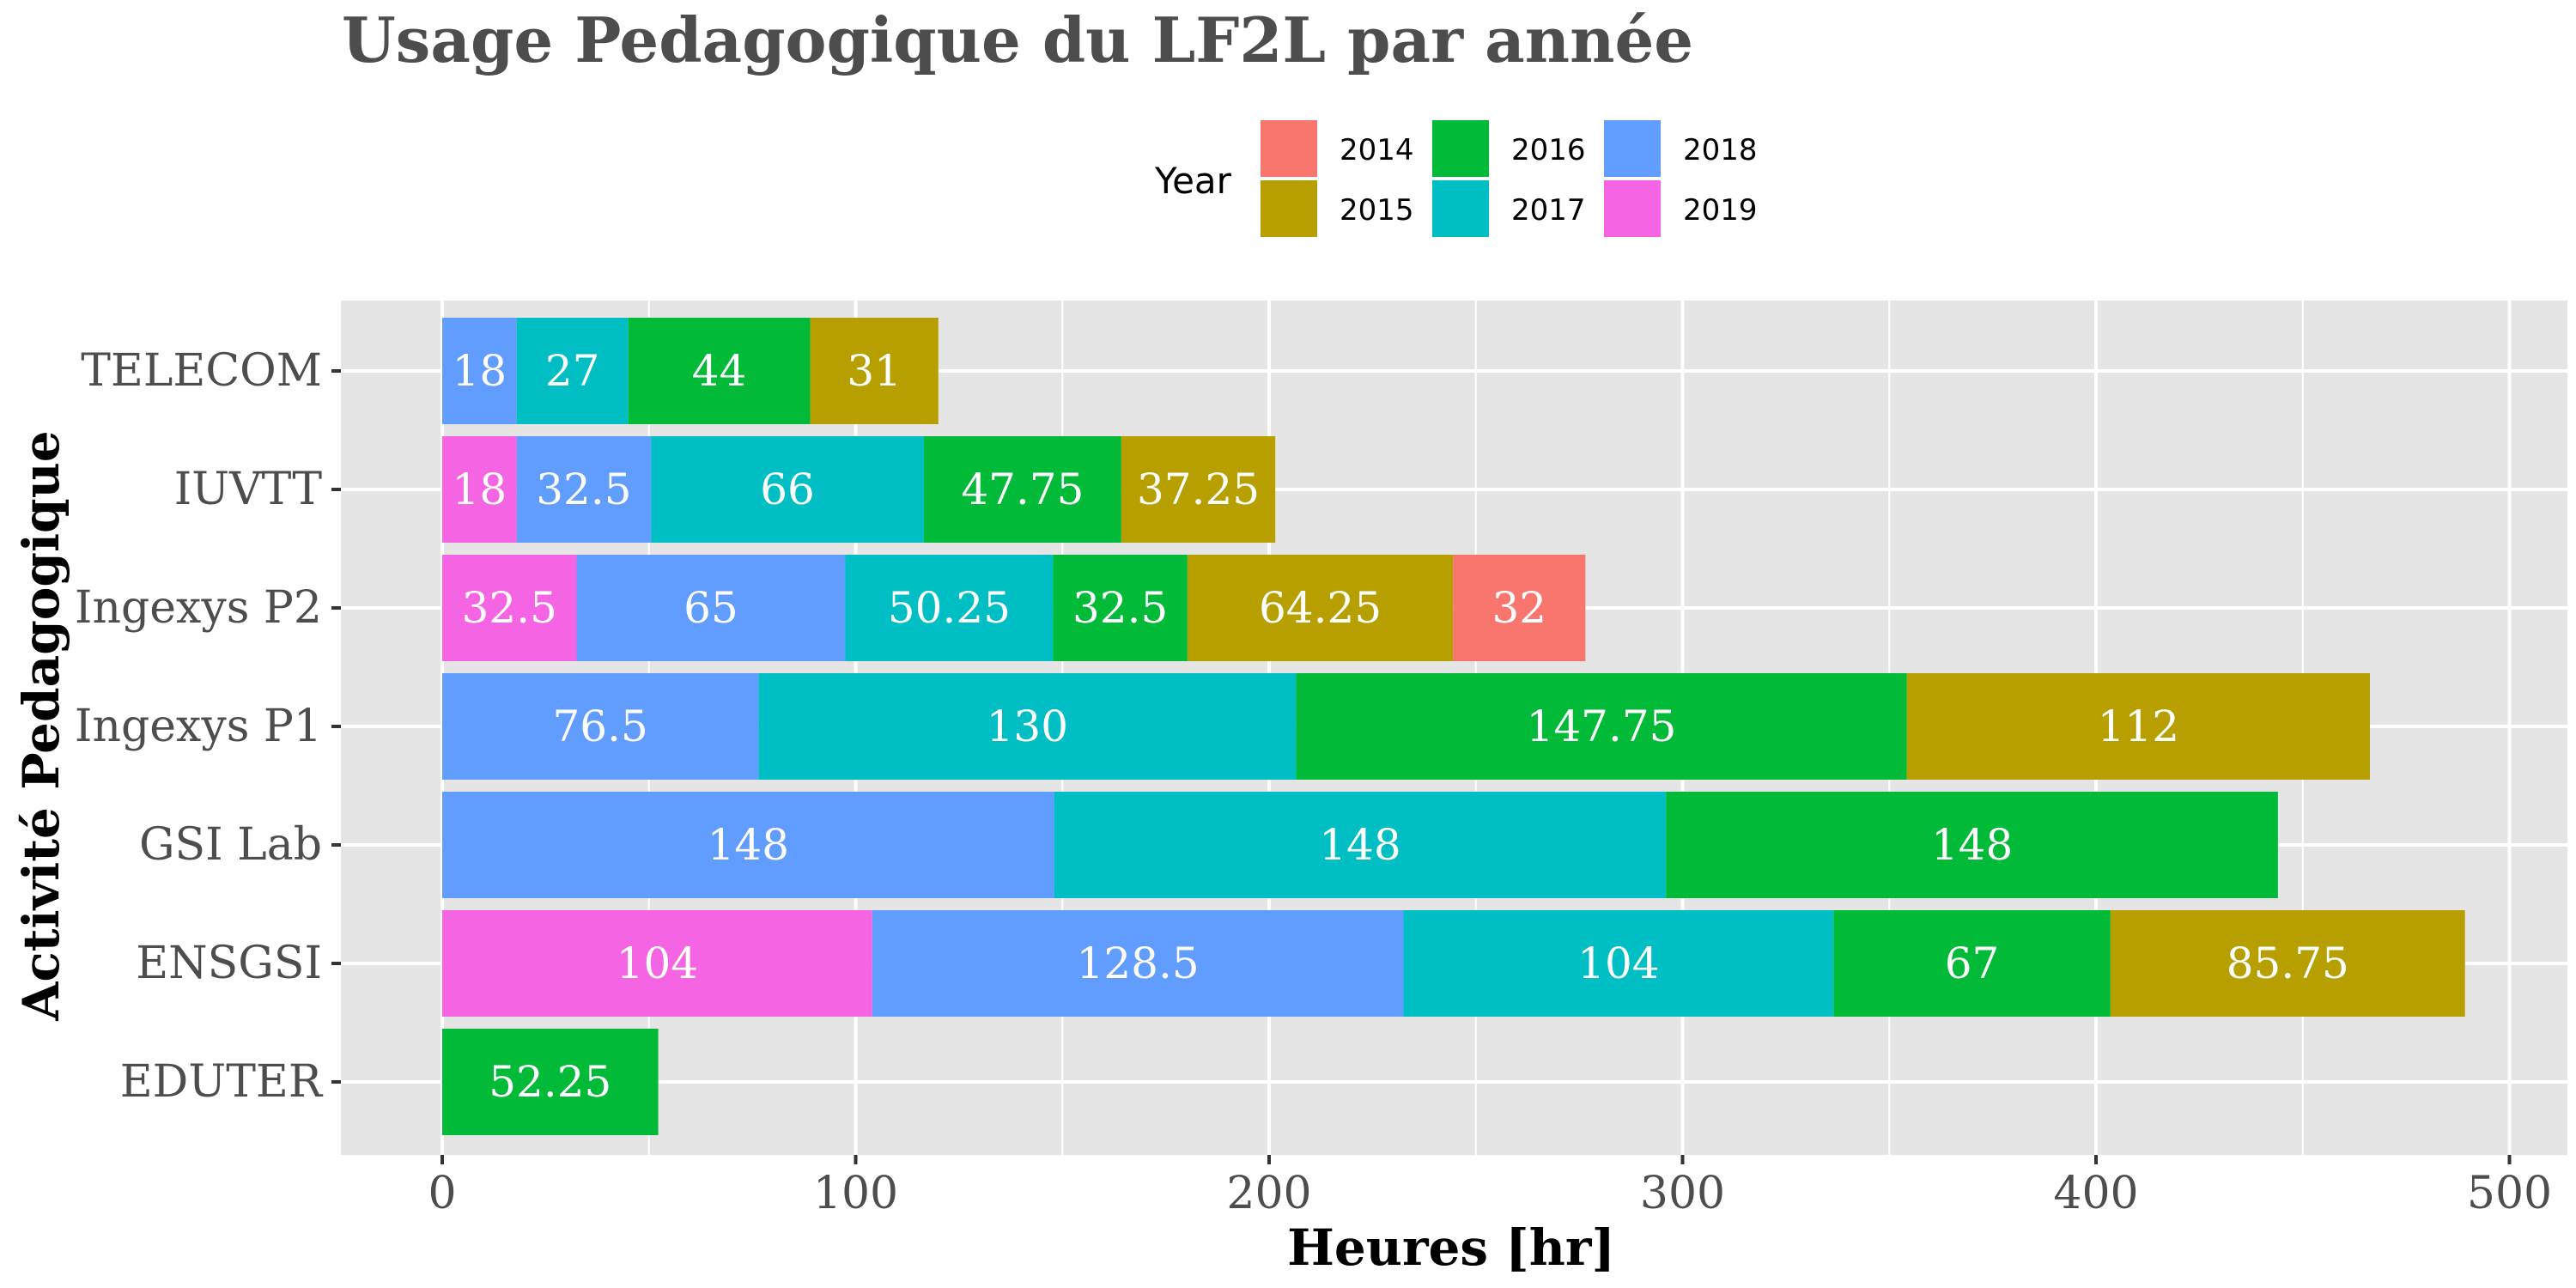 The image size is (2576, 1288). What do you see at coordinates (1720, 150) in the screenshot?
I see `legend-label-2018: 2018` at bounding box center [1720, 150].